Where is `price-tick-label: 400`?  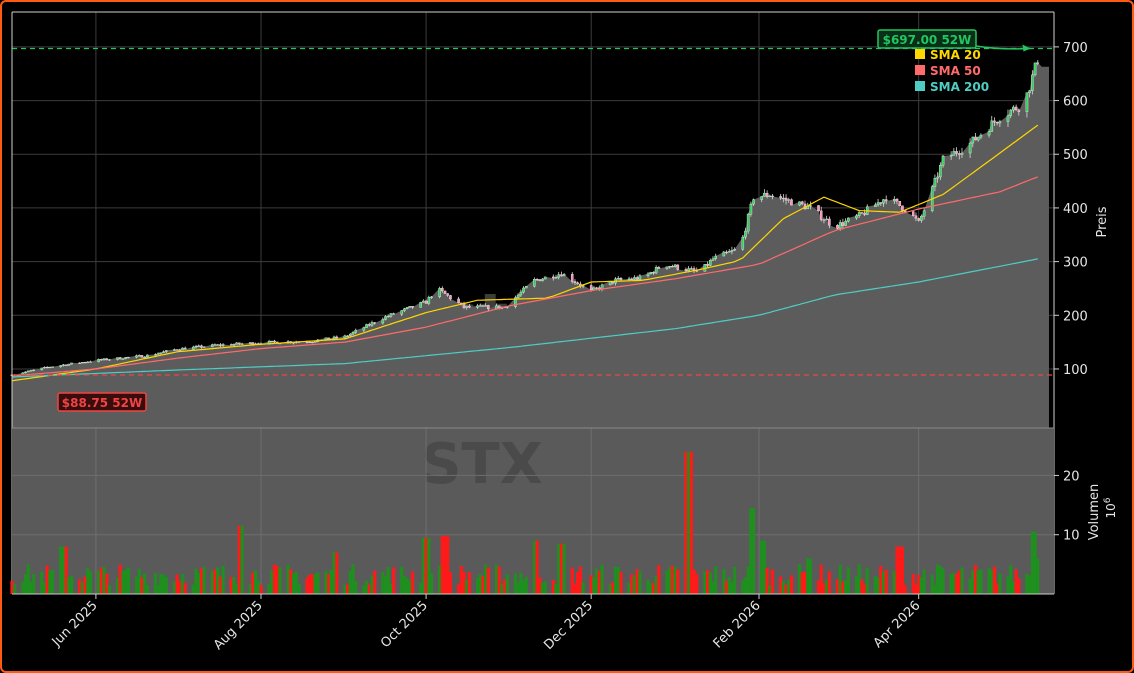
price-tick-label: 400 is located at coordinates (1075, 209).